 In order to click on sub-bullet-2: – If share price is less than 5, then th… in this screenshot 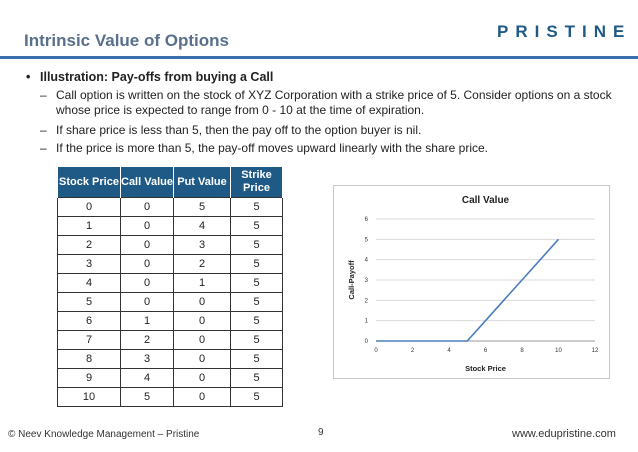, I will do `click(334, 130)`.